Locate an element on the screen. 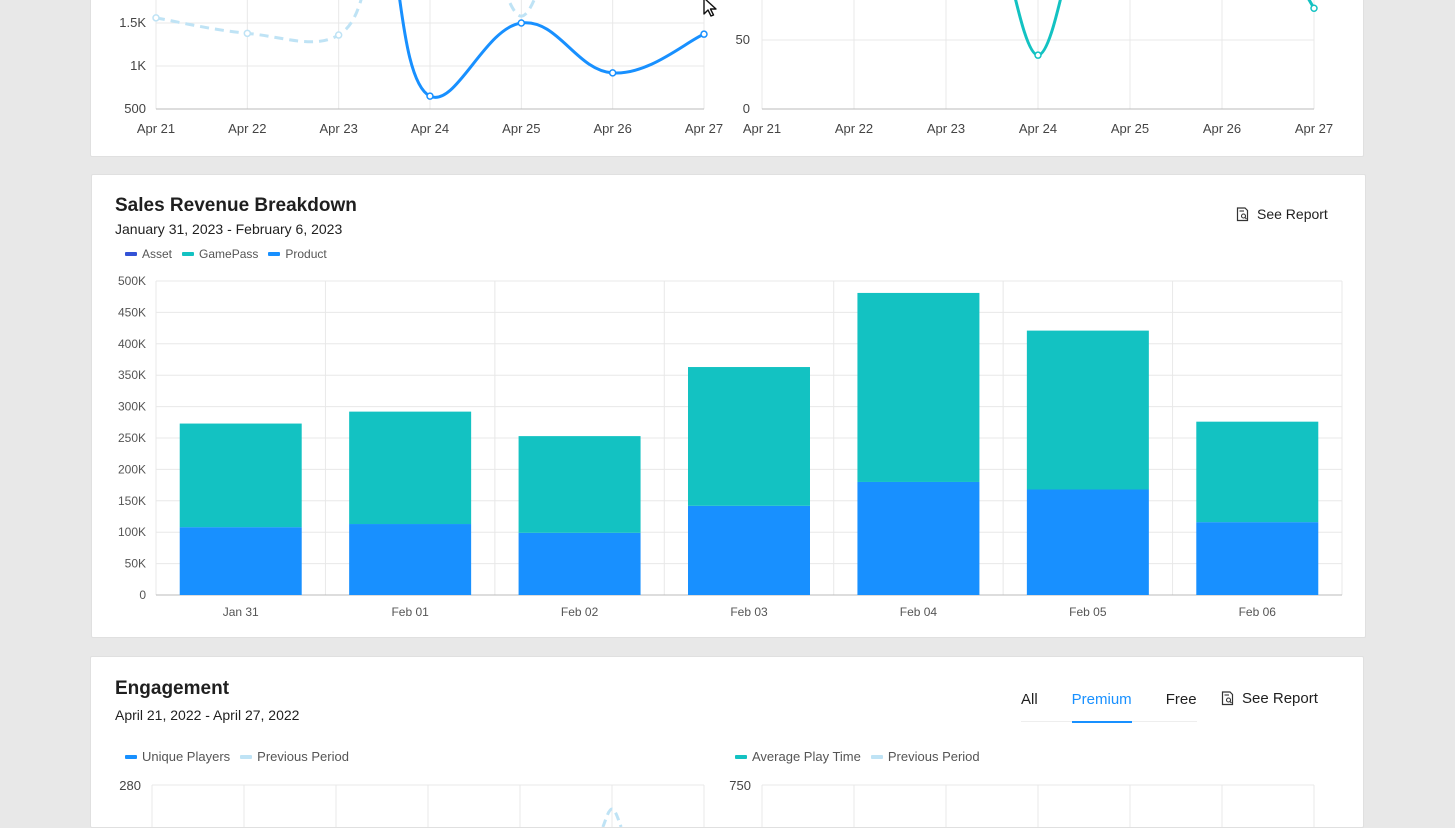 The width and height of the screenshot is (1455, 828). x-tick-label: Feb 01 is located at coordinates (410, 612).